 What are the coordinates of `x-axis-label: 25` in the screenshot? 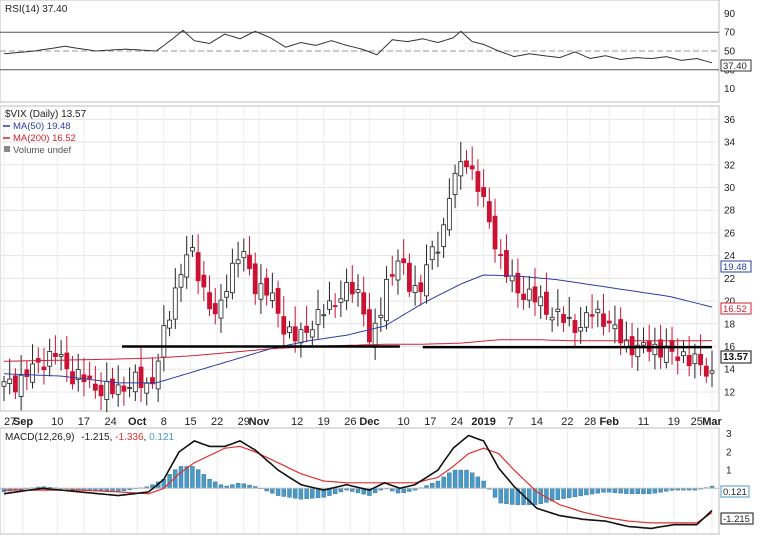 It's located at (697, 422).